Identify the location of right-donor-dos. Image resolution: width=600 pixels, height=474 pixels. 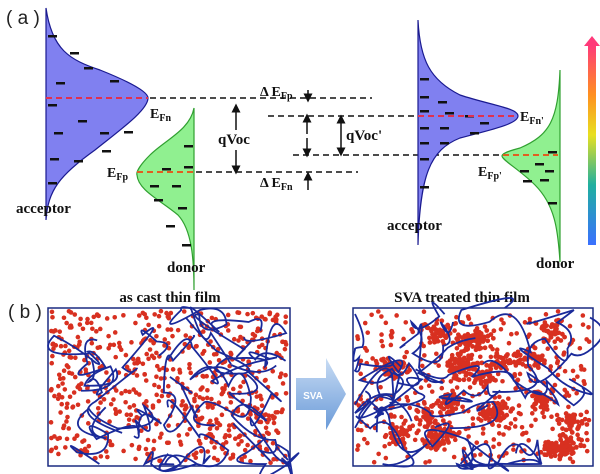
(531, 166).